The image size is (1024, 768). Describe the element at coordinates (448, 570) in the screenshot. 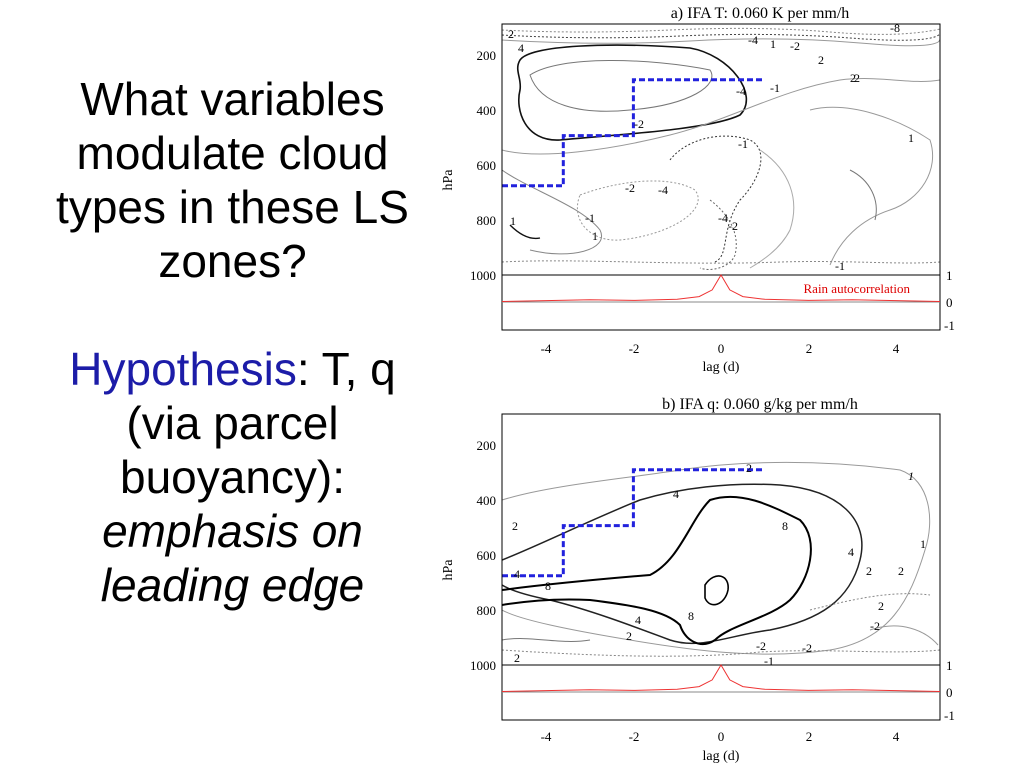

I see `panel-b-ylabel: hPa` at that location.